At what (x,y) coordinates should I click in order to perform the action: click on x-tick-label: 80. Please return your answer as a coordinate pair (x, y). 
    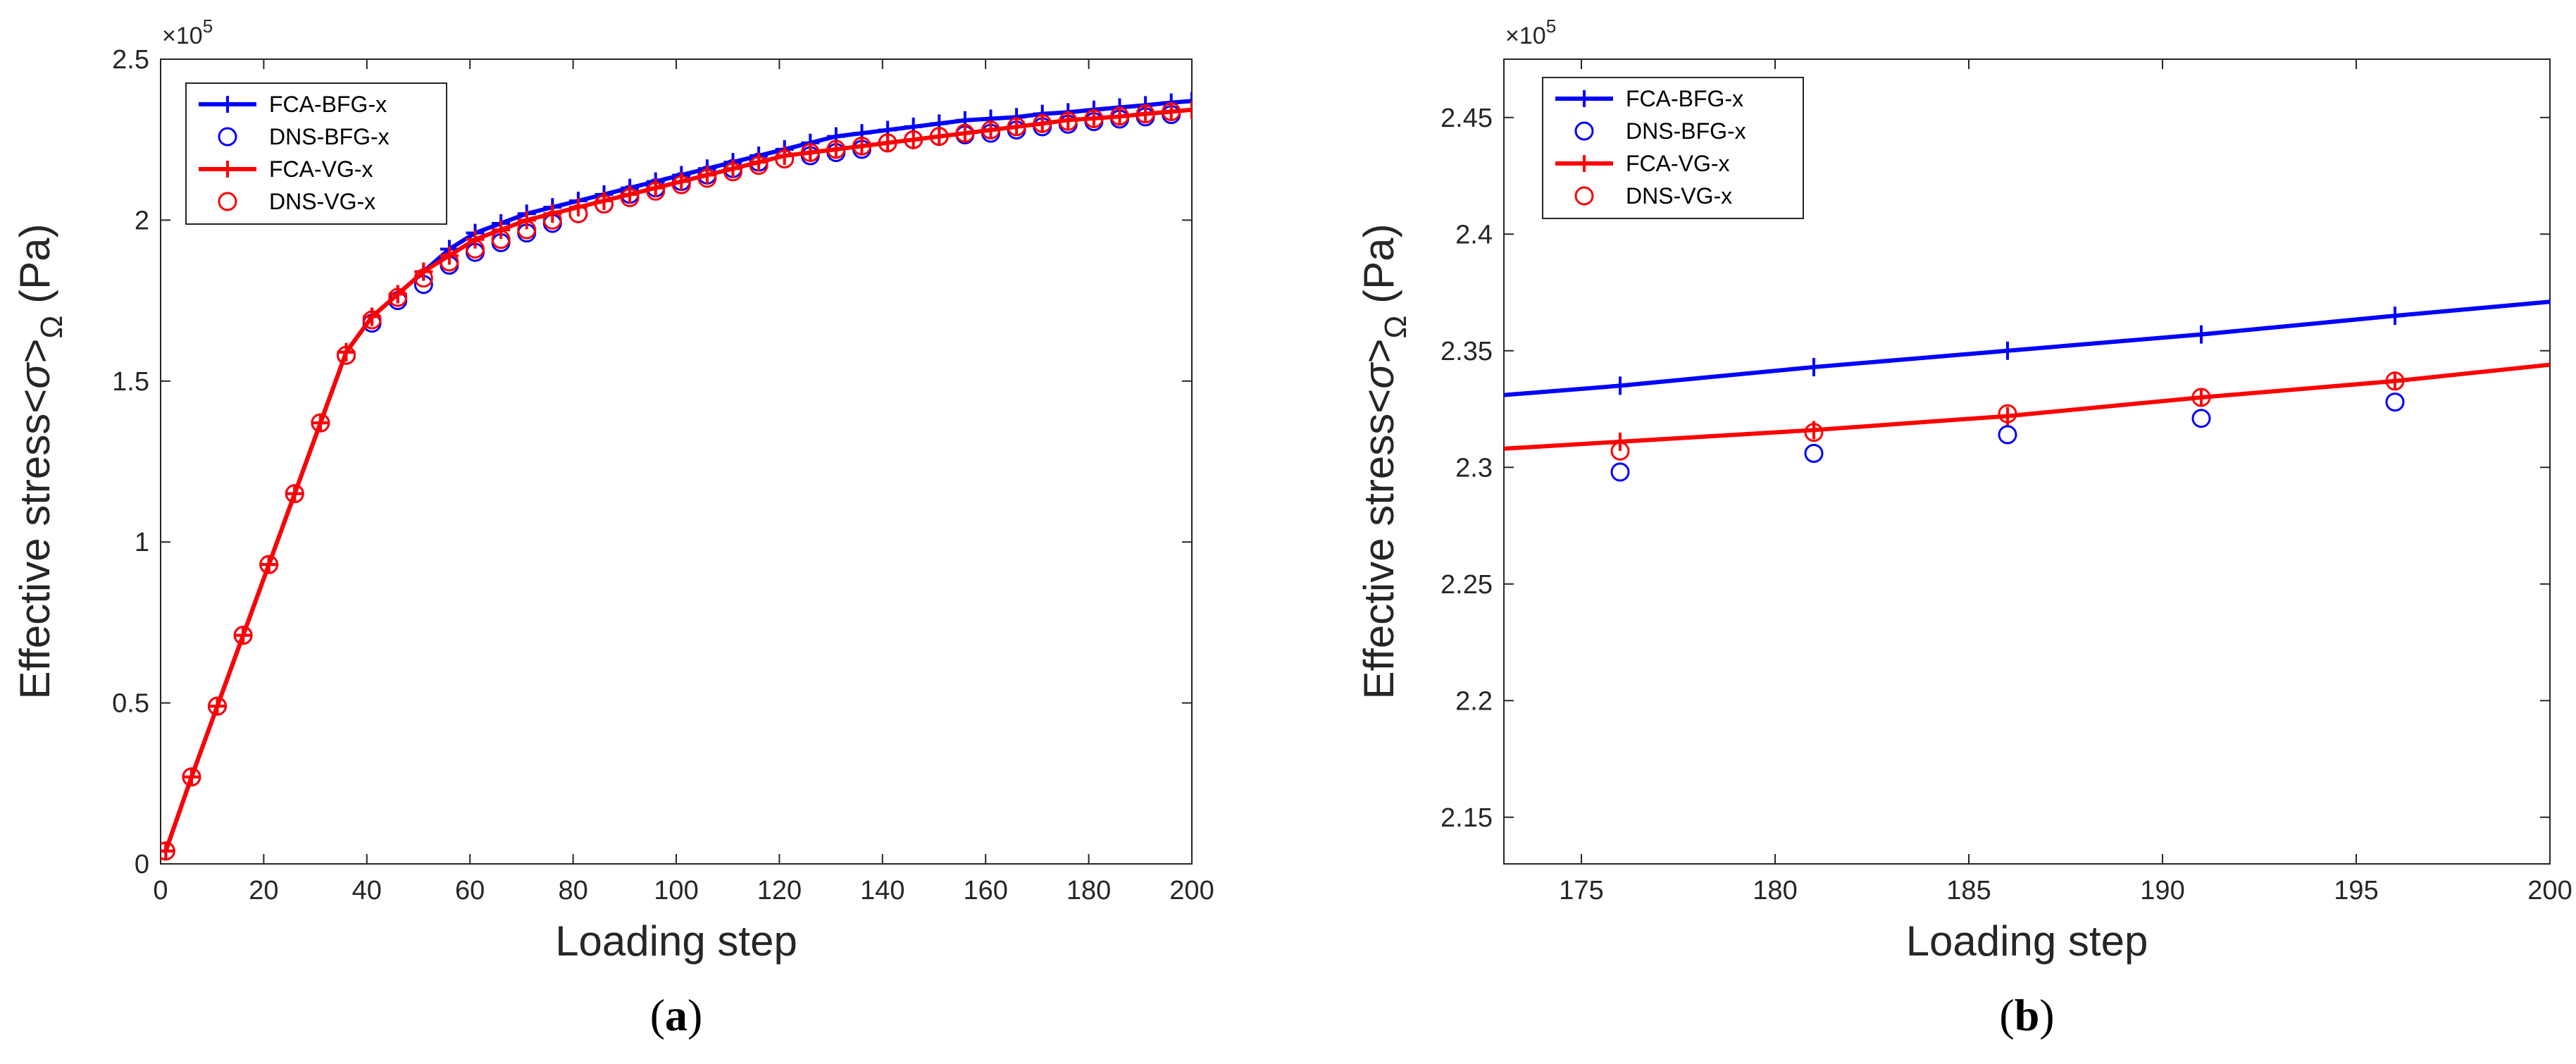
    Looking at the image, I should click on (572, 891).